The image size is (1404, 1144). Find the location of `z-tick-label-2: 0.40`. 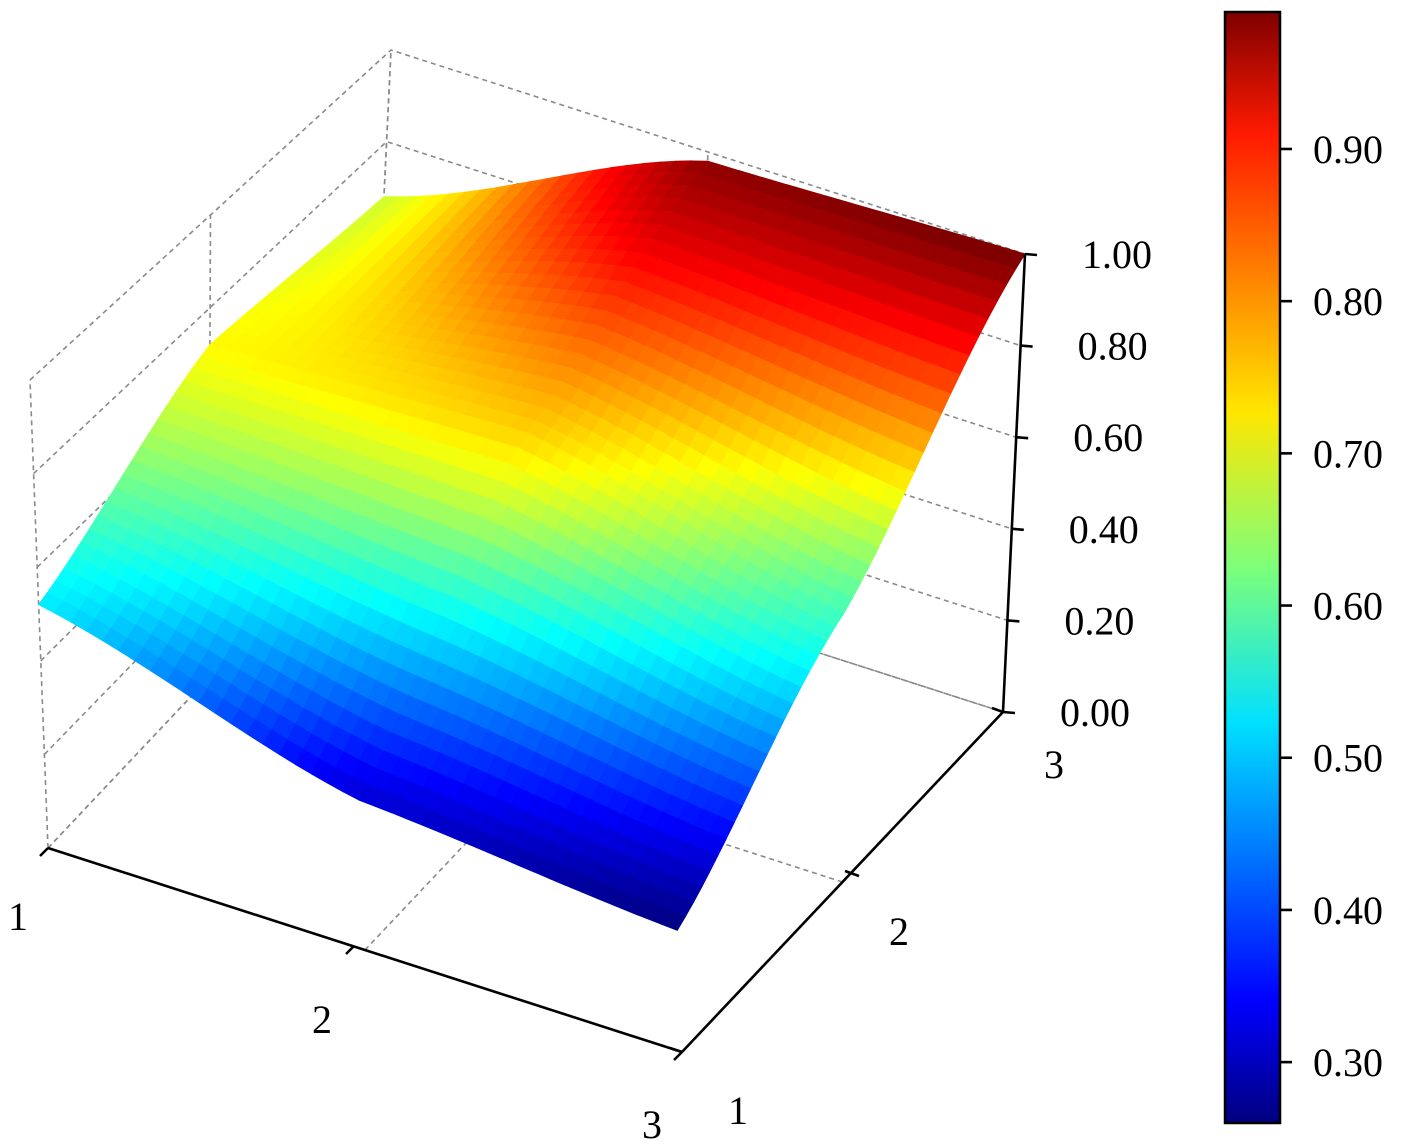

z-tick-label-2: 0.40 is located at coordinates (1104, 529).